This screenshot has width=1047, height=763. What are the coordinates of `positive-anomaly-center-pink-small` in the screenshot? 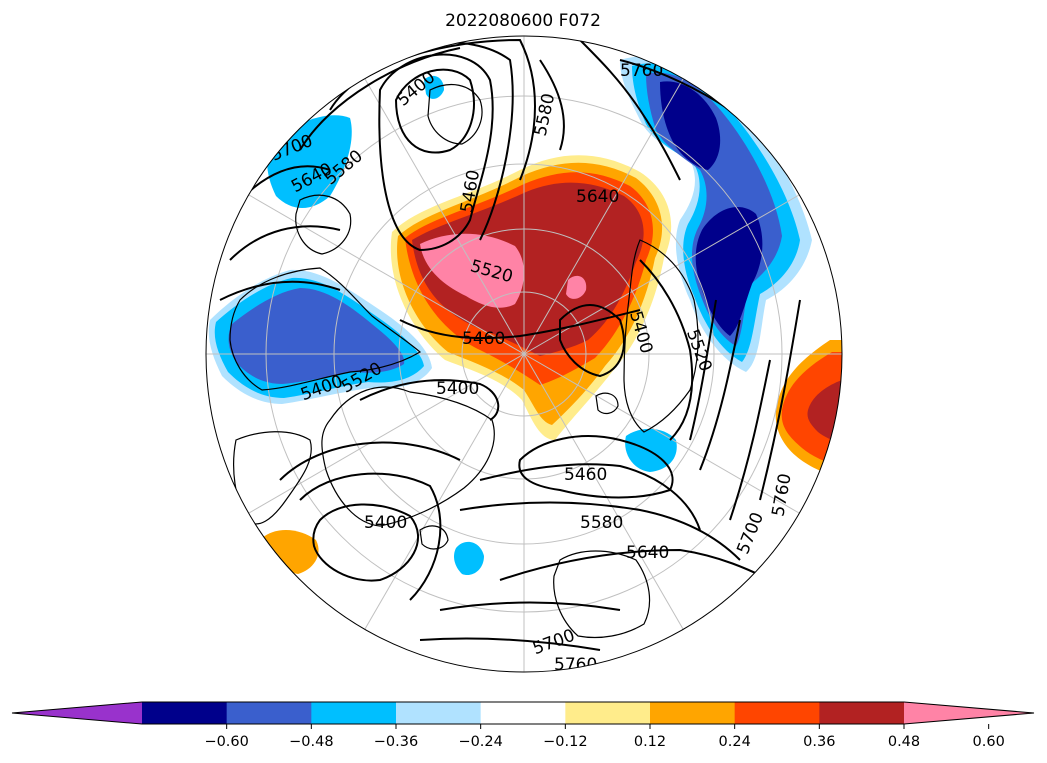 It's located at (576, 287).